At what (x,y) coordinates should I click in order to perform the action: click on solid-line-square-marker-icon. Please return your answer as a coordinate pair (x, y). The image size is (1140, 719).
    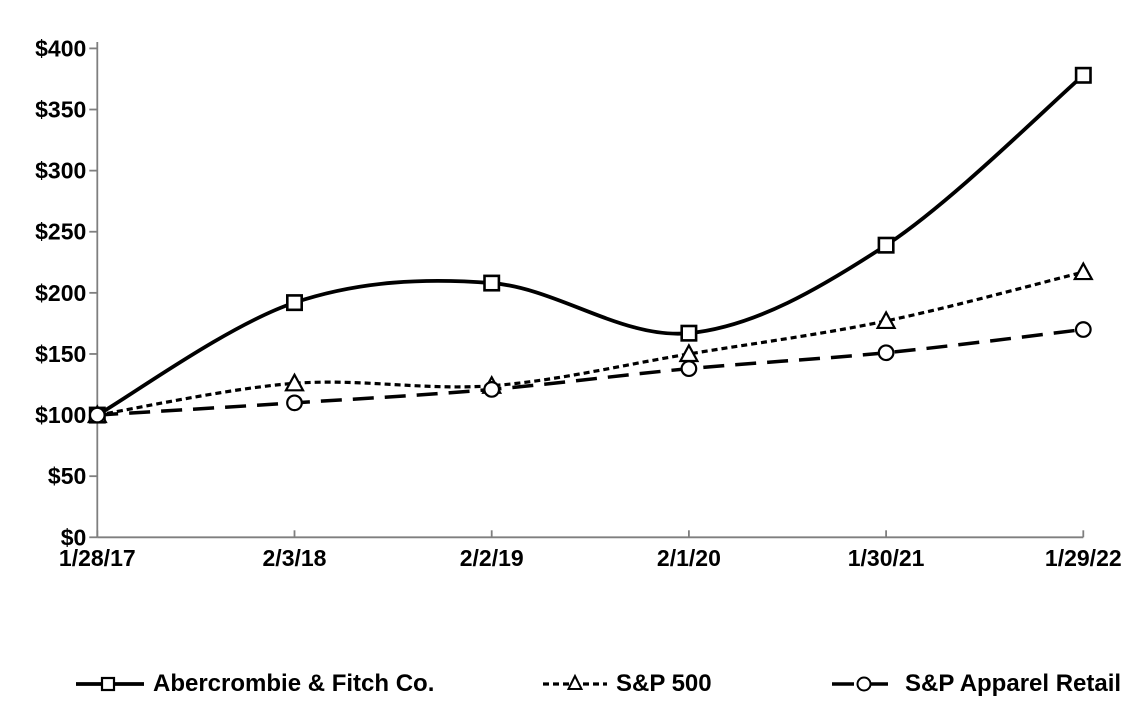
    Looking at the image, I should click on (110, 684).